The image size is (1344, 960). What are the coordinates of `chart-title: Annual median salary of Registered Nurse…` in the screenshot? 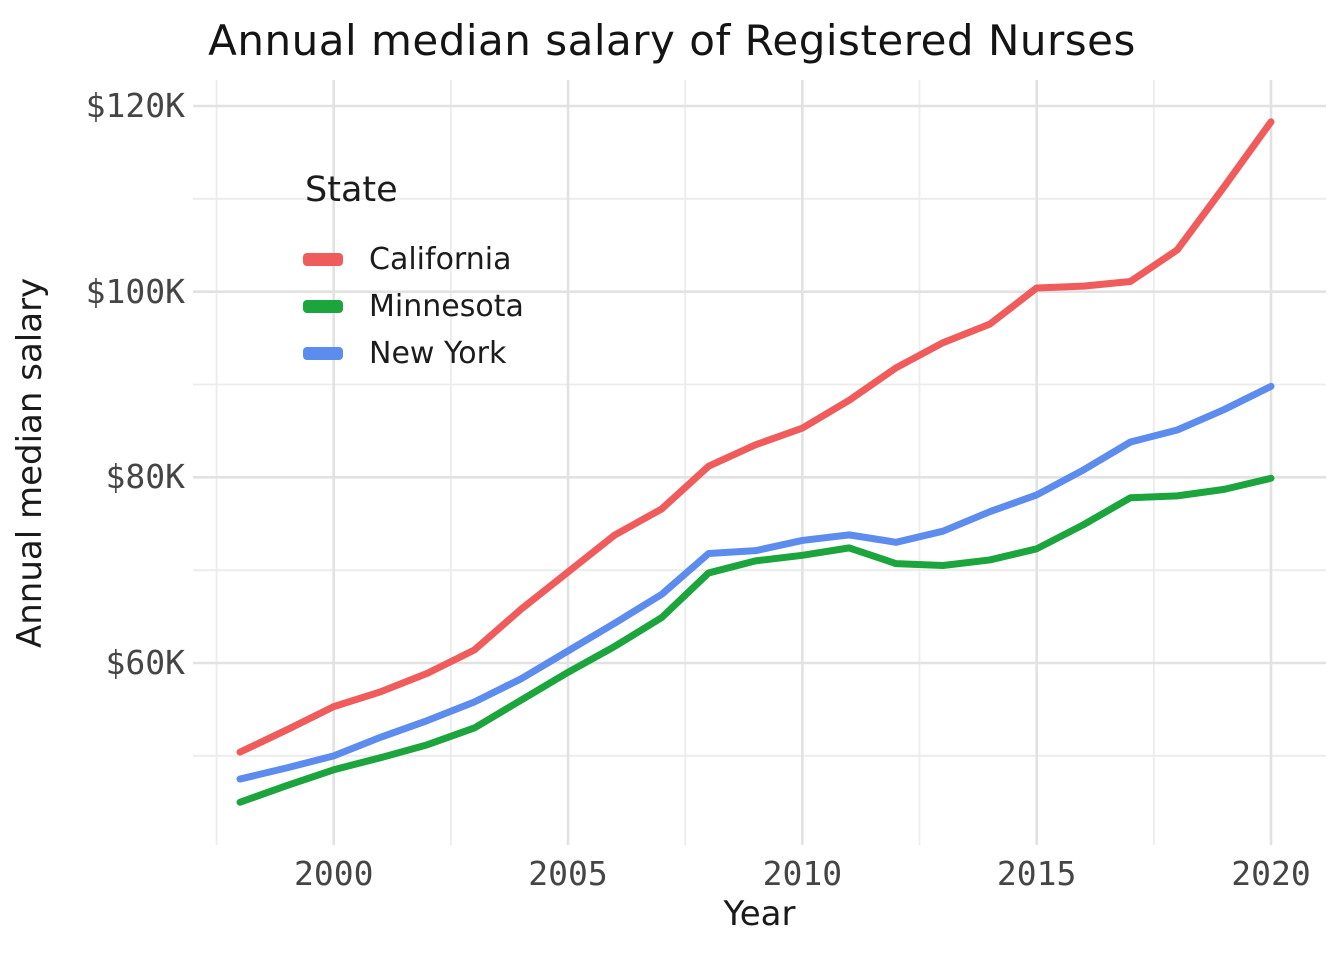 It's located at (672, 40).